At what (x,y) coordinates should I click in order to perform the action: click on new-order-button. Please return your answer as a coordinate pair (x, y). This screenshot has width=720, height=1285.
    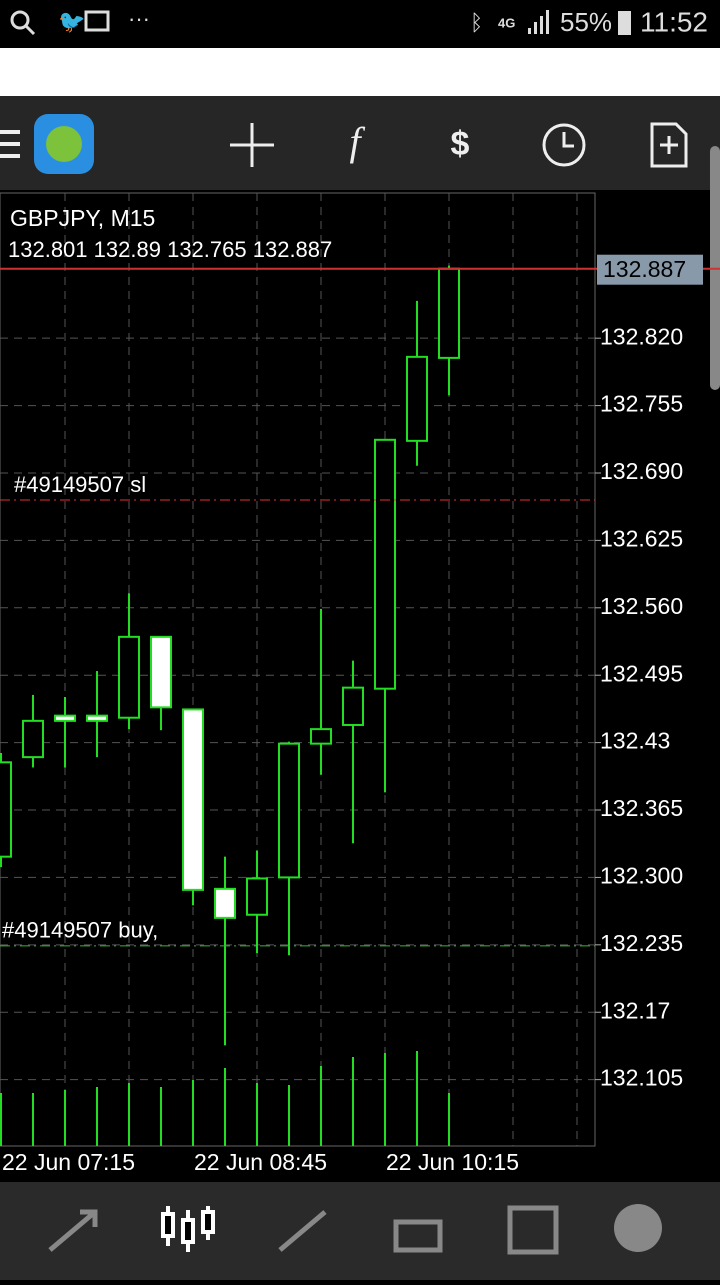
    Looking at the image, I should click on (669, 145).